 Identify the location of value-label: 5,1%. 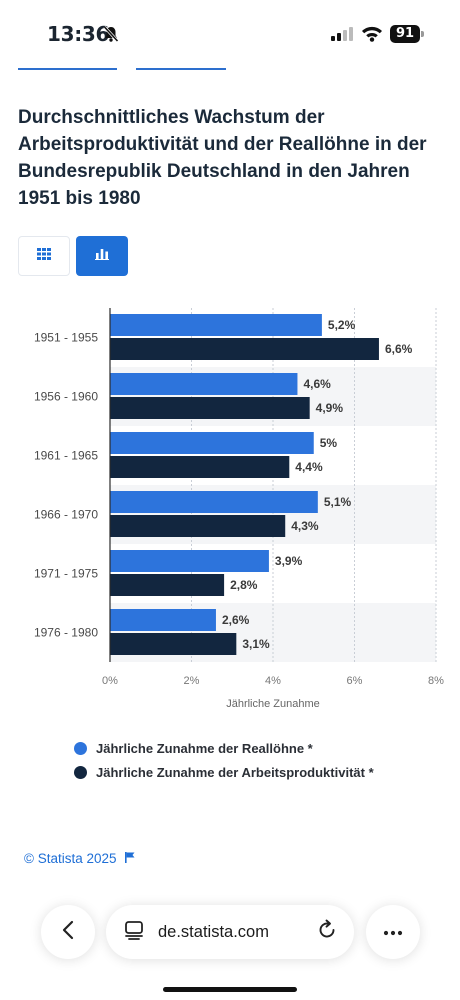
(338, 502).